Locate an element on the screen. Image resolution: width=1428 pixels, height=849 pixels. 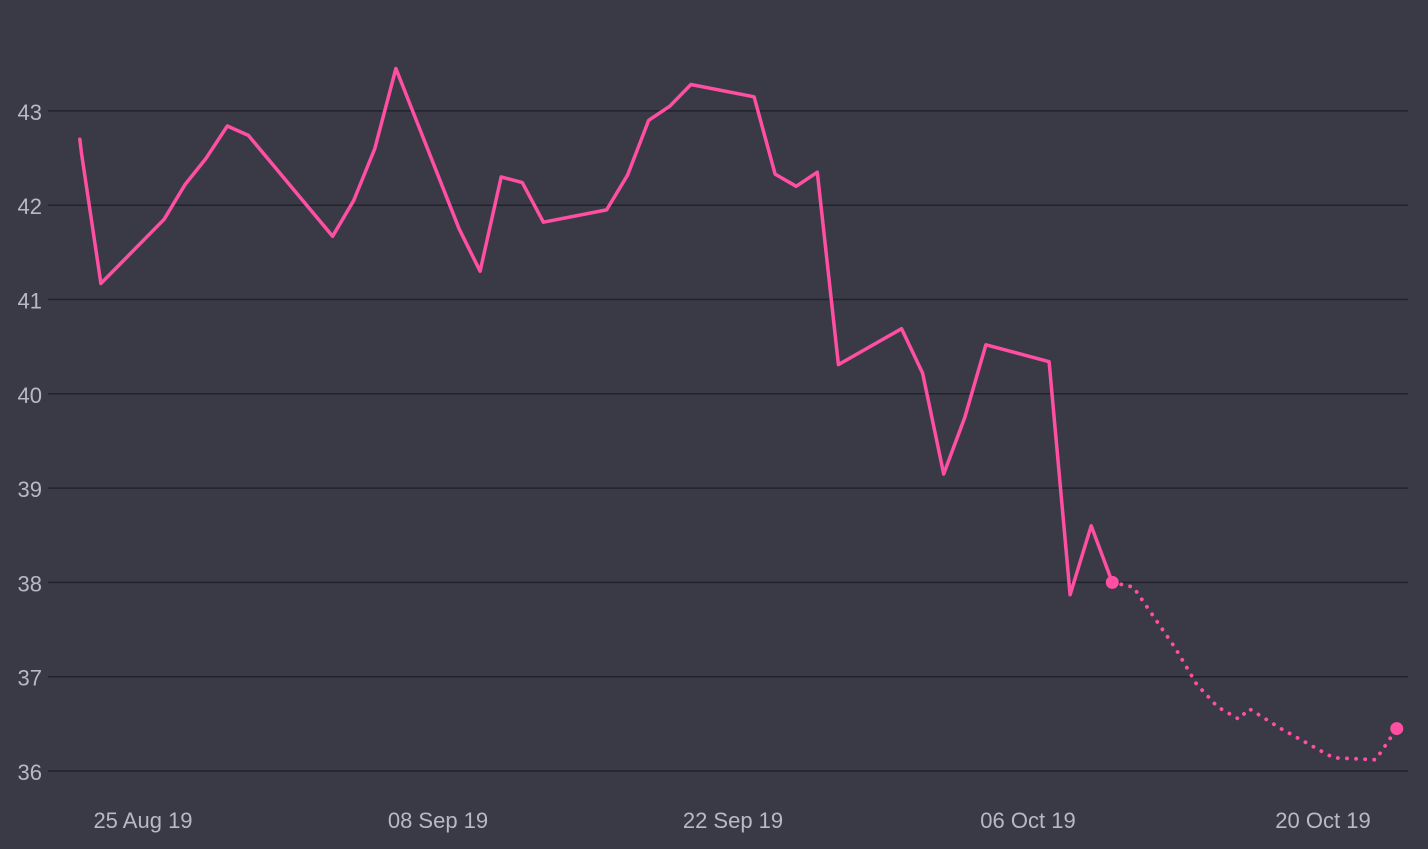
x-tick-label-0: 25 Aug 19 is located at coordinates (142, 820).